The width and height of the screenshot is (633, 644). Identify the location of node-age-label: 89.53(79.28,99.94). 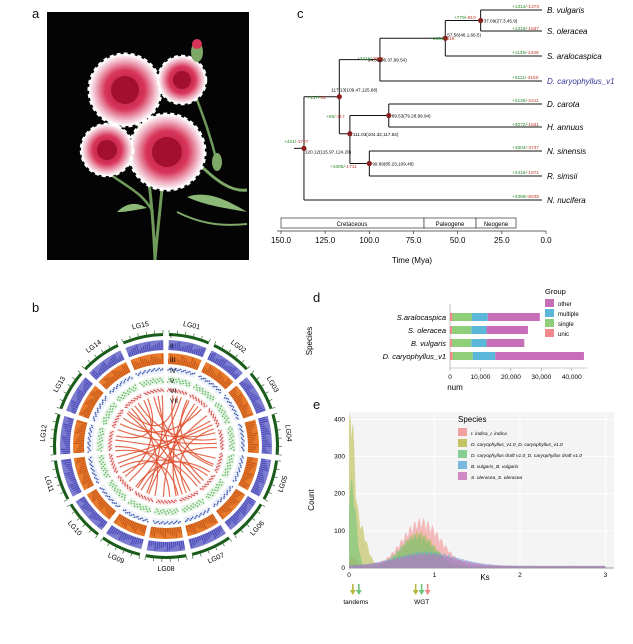
(411, 116).